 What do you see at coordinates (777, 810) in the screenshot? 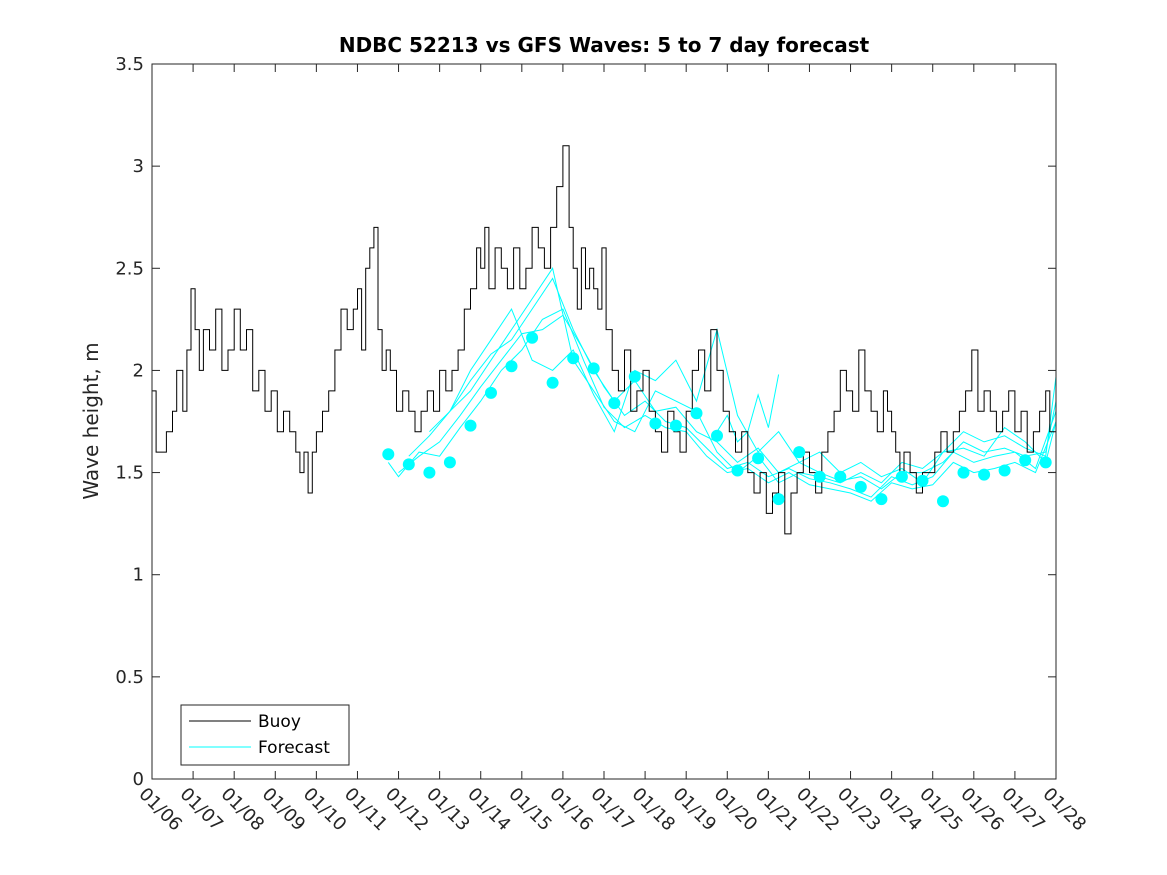
I see `x-tick-label: 01/21` at bounding box center [777, 810].